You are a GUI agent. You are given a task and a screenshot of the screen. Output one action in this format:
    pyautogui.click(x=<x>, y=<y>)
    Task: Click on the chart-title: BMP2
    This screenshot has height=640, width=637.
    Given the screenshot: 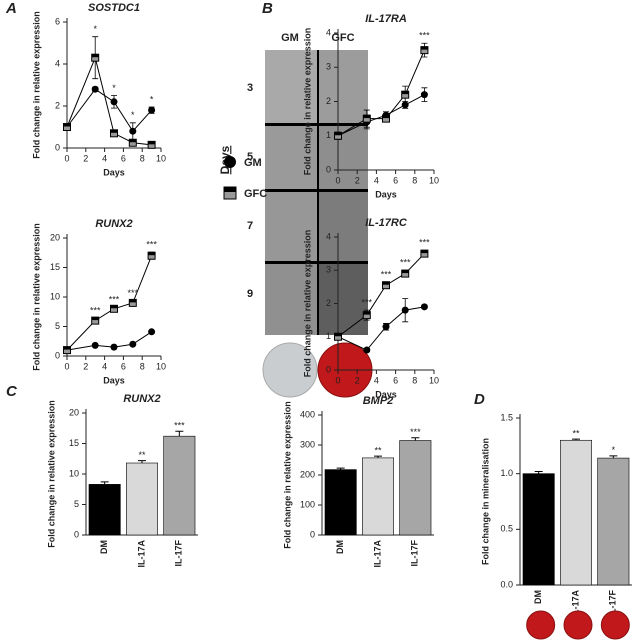 What is the action you would take?
    pyautogui.click(x=378, y=401)
    